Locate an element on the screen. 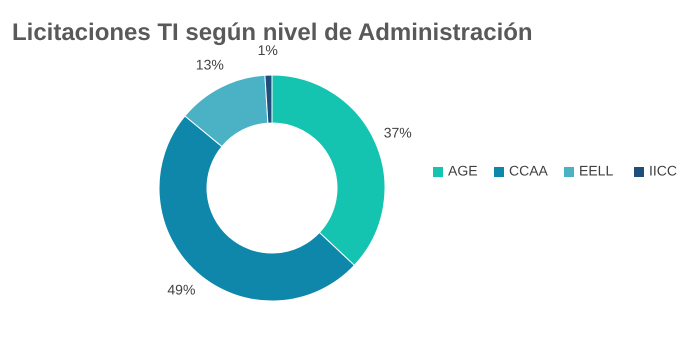 The height and width of the screenshot is (344, 688). legend-label: IICC is located at coordinates (663, 170).